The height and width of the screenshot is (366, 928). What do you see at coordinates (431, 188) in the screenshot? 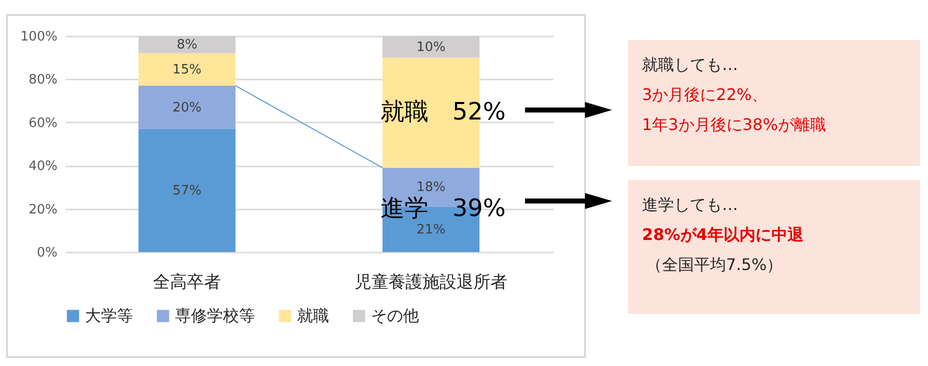
I see `data-label: 18%` at bounding box center [431, 188].